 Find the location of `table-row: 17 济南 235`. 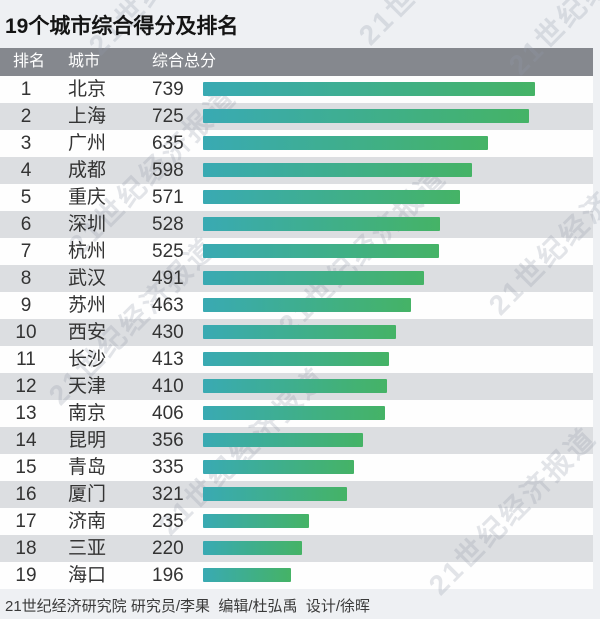

table-row: 17 济南 235 is located at coordinates (296, 521).